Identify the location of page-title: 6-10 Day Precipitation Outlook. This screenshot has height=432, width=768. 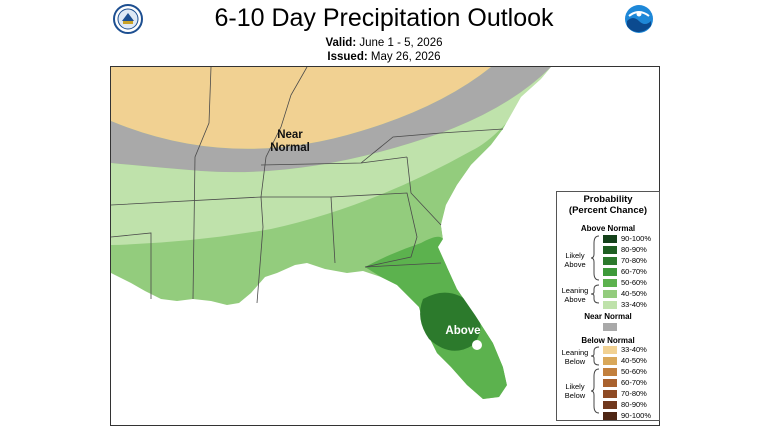
(384, 18).